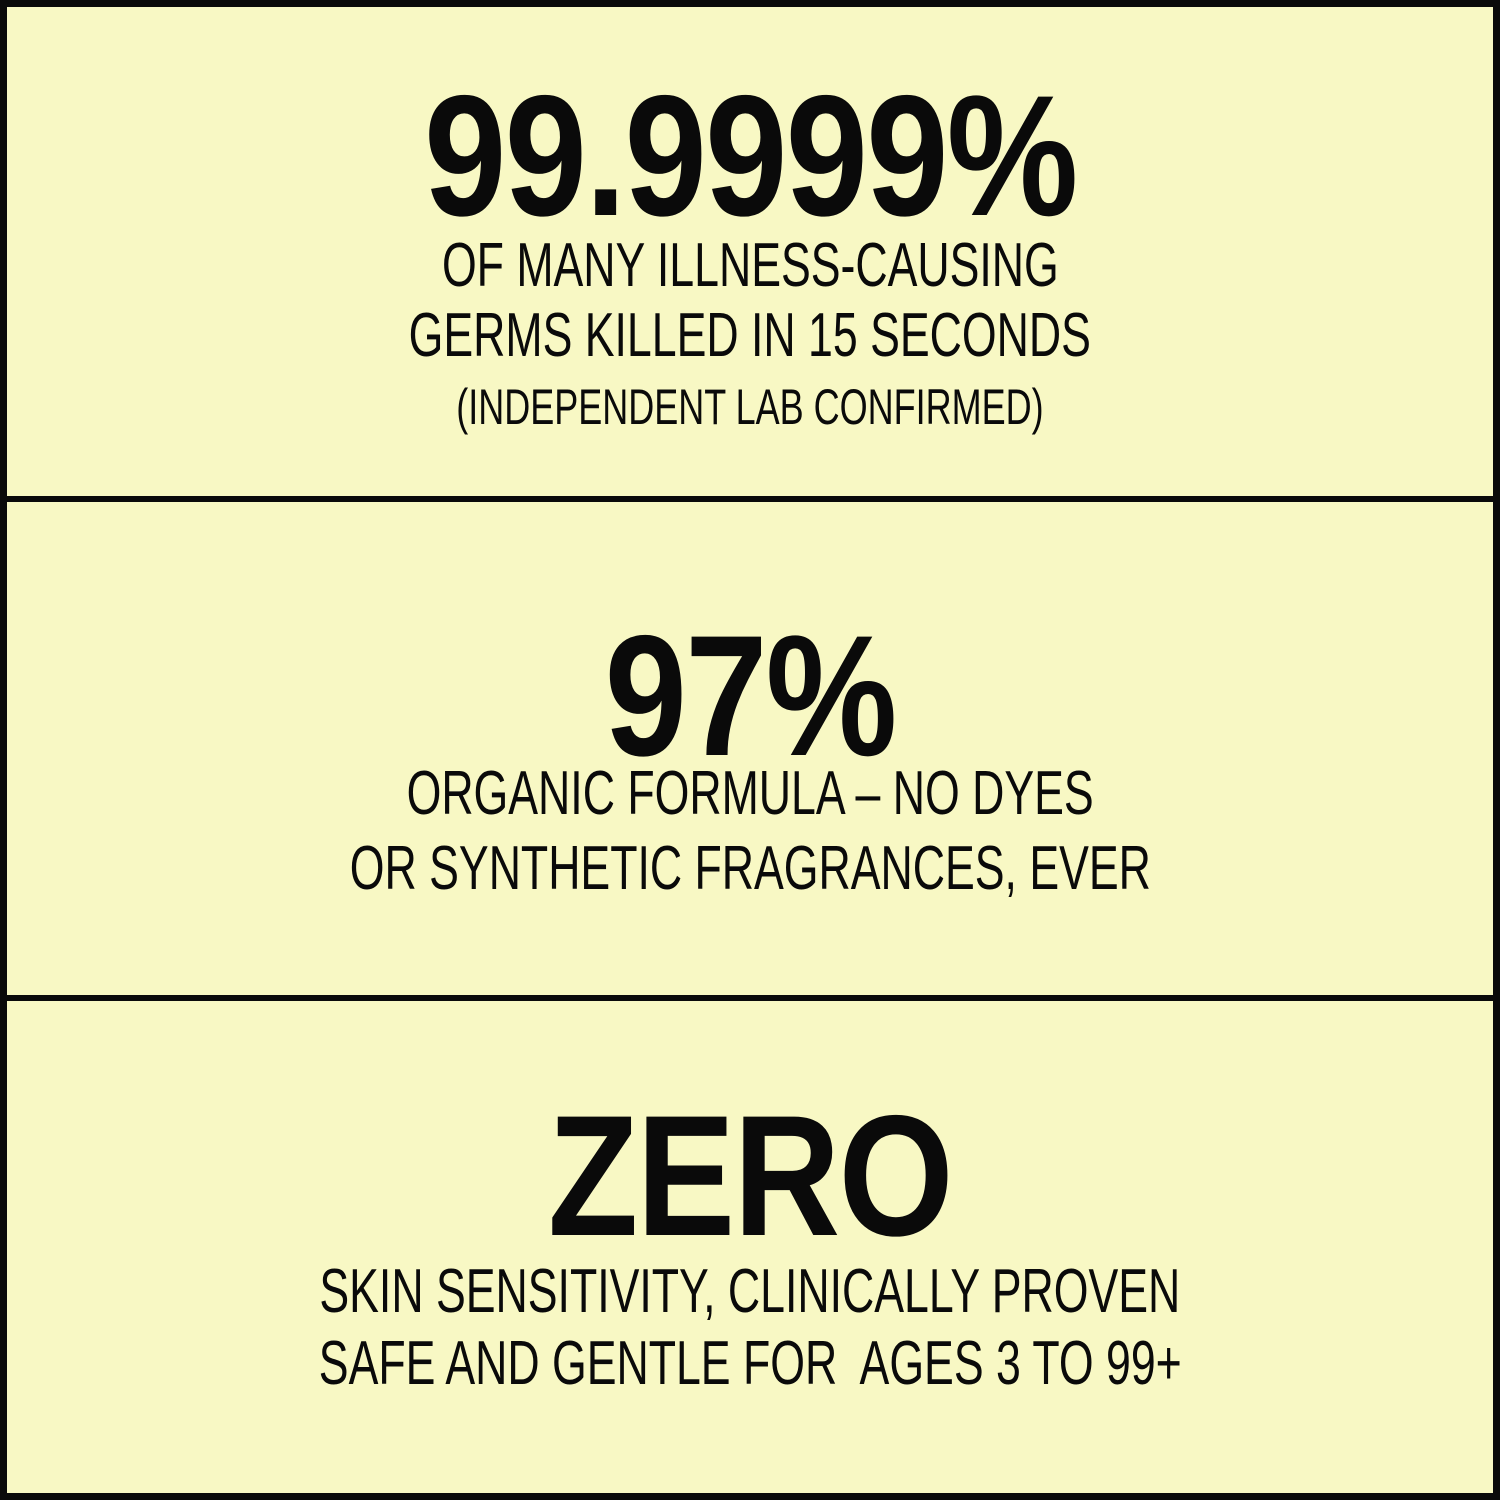  Describe the element at coordinates (750, 265) in the screenshot. I see `description-line: OF MANY ILLNESS-CAUSING` at that location.